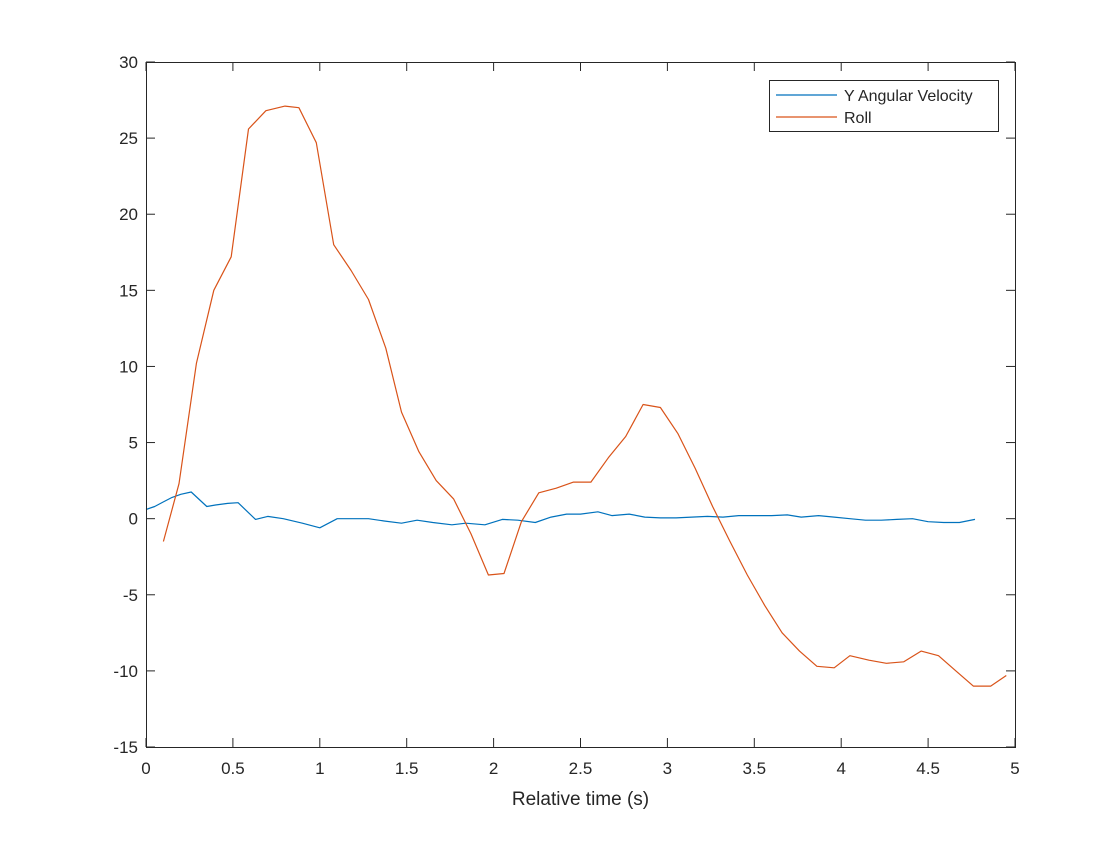  I want to click on legend-label-roll: Roll, so click(858, 118).